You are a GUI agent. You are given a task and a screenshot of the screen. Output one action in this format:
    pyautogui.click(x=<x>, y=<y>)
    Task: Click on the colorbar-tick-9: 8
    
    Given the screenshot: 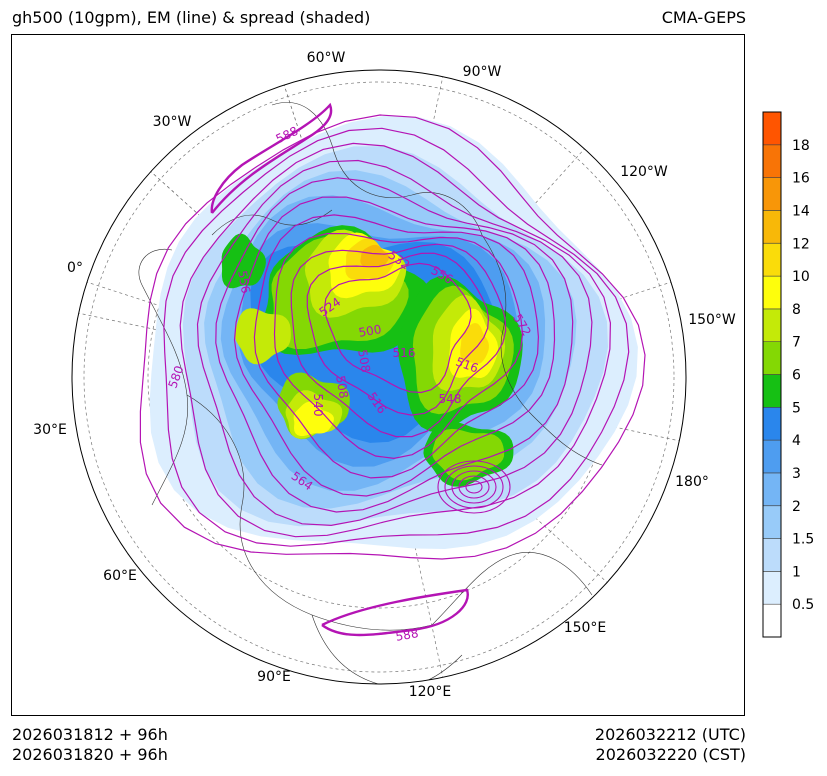 What is the action you would take?
    pyautogui.click(x=796, y=310)
    